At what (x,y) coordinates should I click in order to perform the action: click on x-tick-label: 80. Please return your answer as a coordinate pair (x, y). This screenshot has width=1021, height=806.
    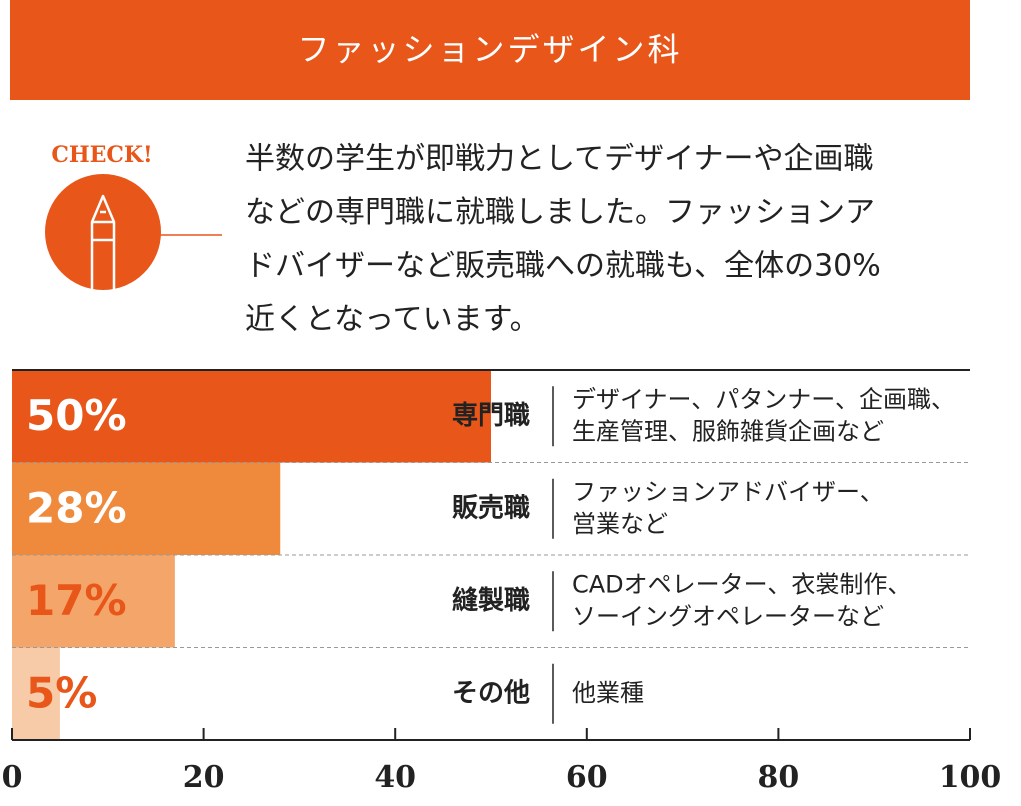
    Looking at the image, I should click on (779, 777).